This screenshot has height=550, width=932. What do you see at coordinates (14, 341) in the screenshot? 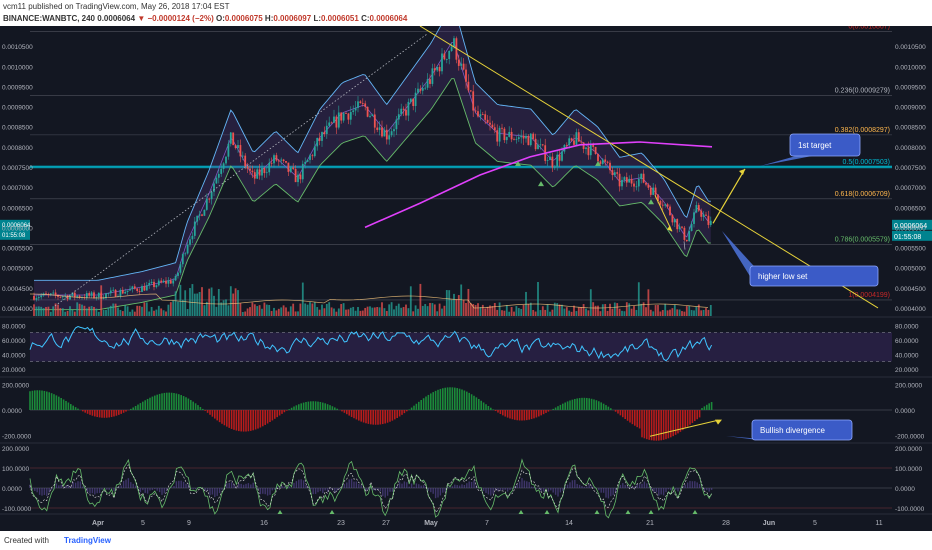
I see `rsi-tick-left: 60.0000` at bounding box center [14, 341].